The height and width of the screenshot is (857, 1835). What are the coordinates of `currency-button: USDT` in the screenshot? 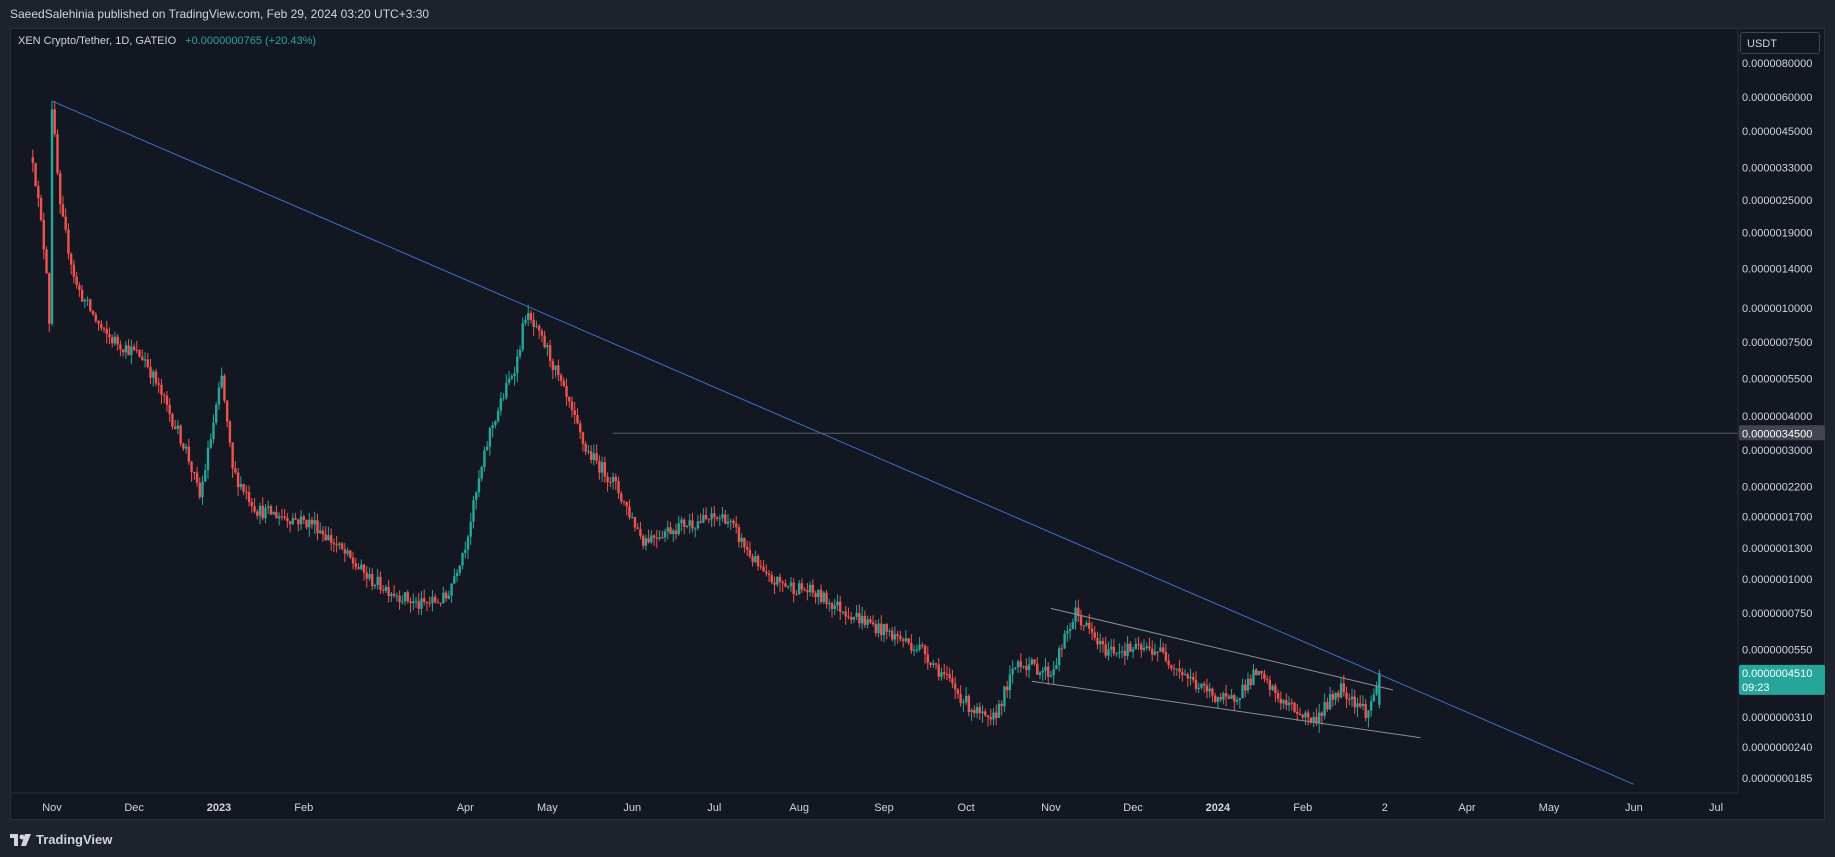 It's located at (1780, 43).